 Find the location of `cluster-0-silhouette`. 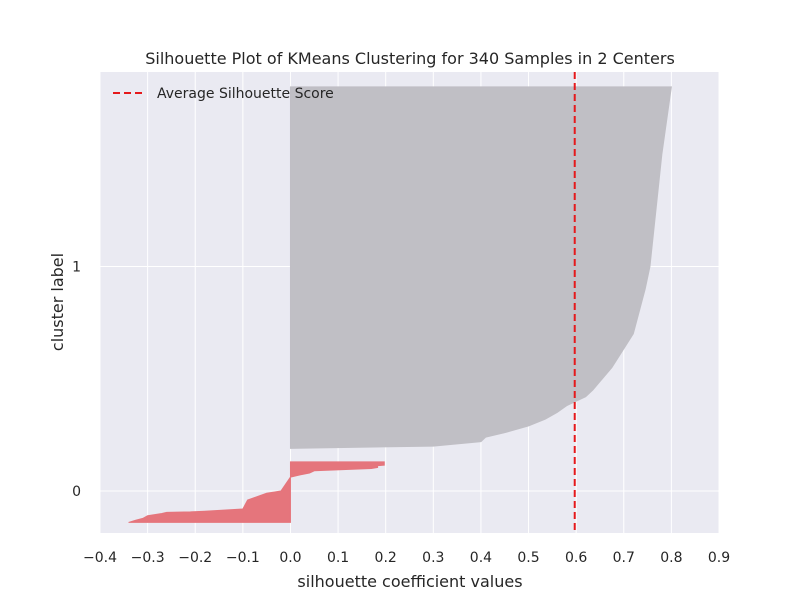

cluster-0-silhouette is located at coordinates (256, 492).